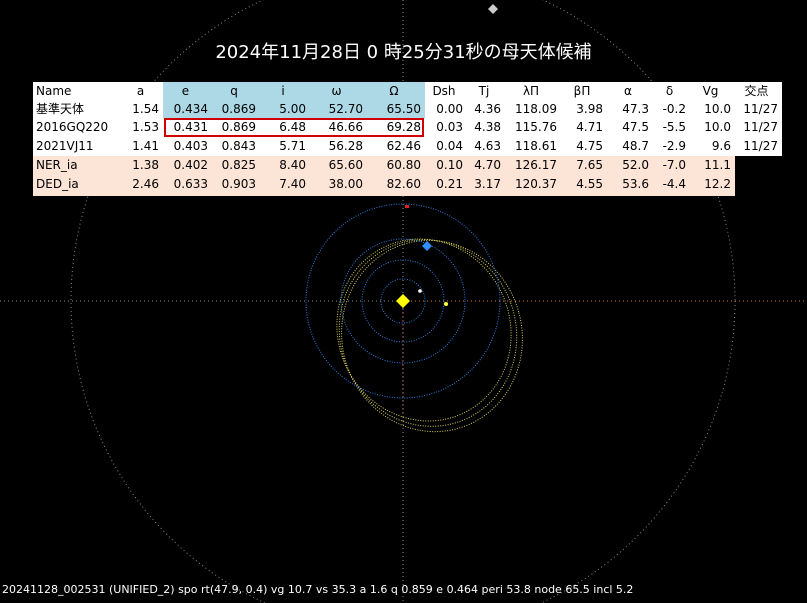  What do you see at coordinates (630, 165) in the screenshot?
I see `table-cell: 52.0` at bounding box center [630, 165].